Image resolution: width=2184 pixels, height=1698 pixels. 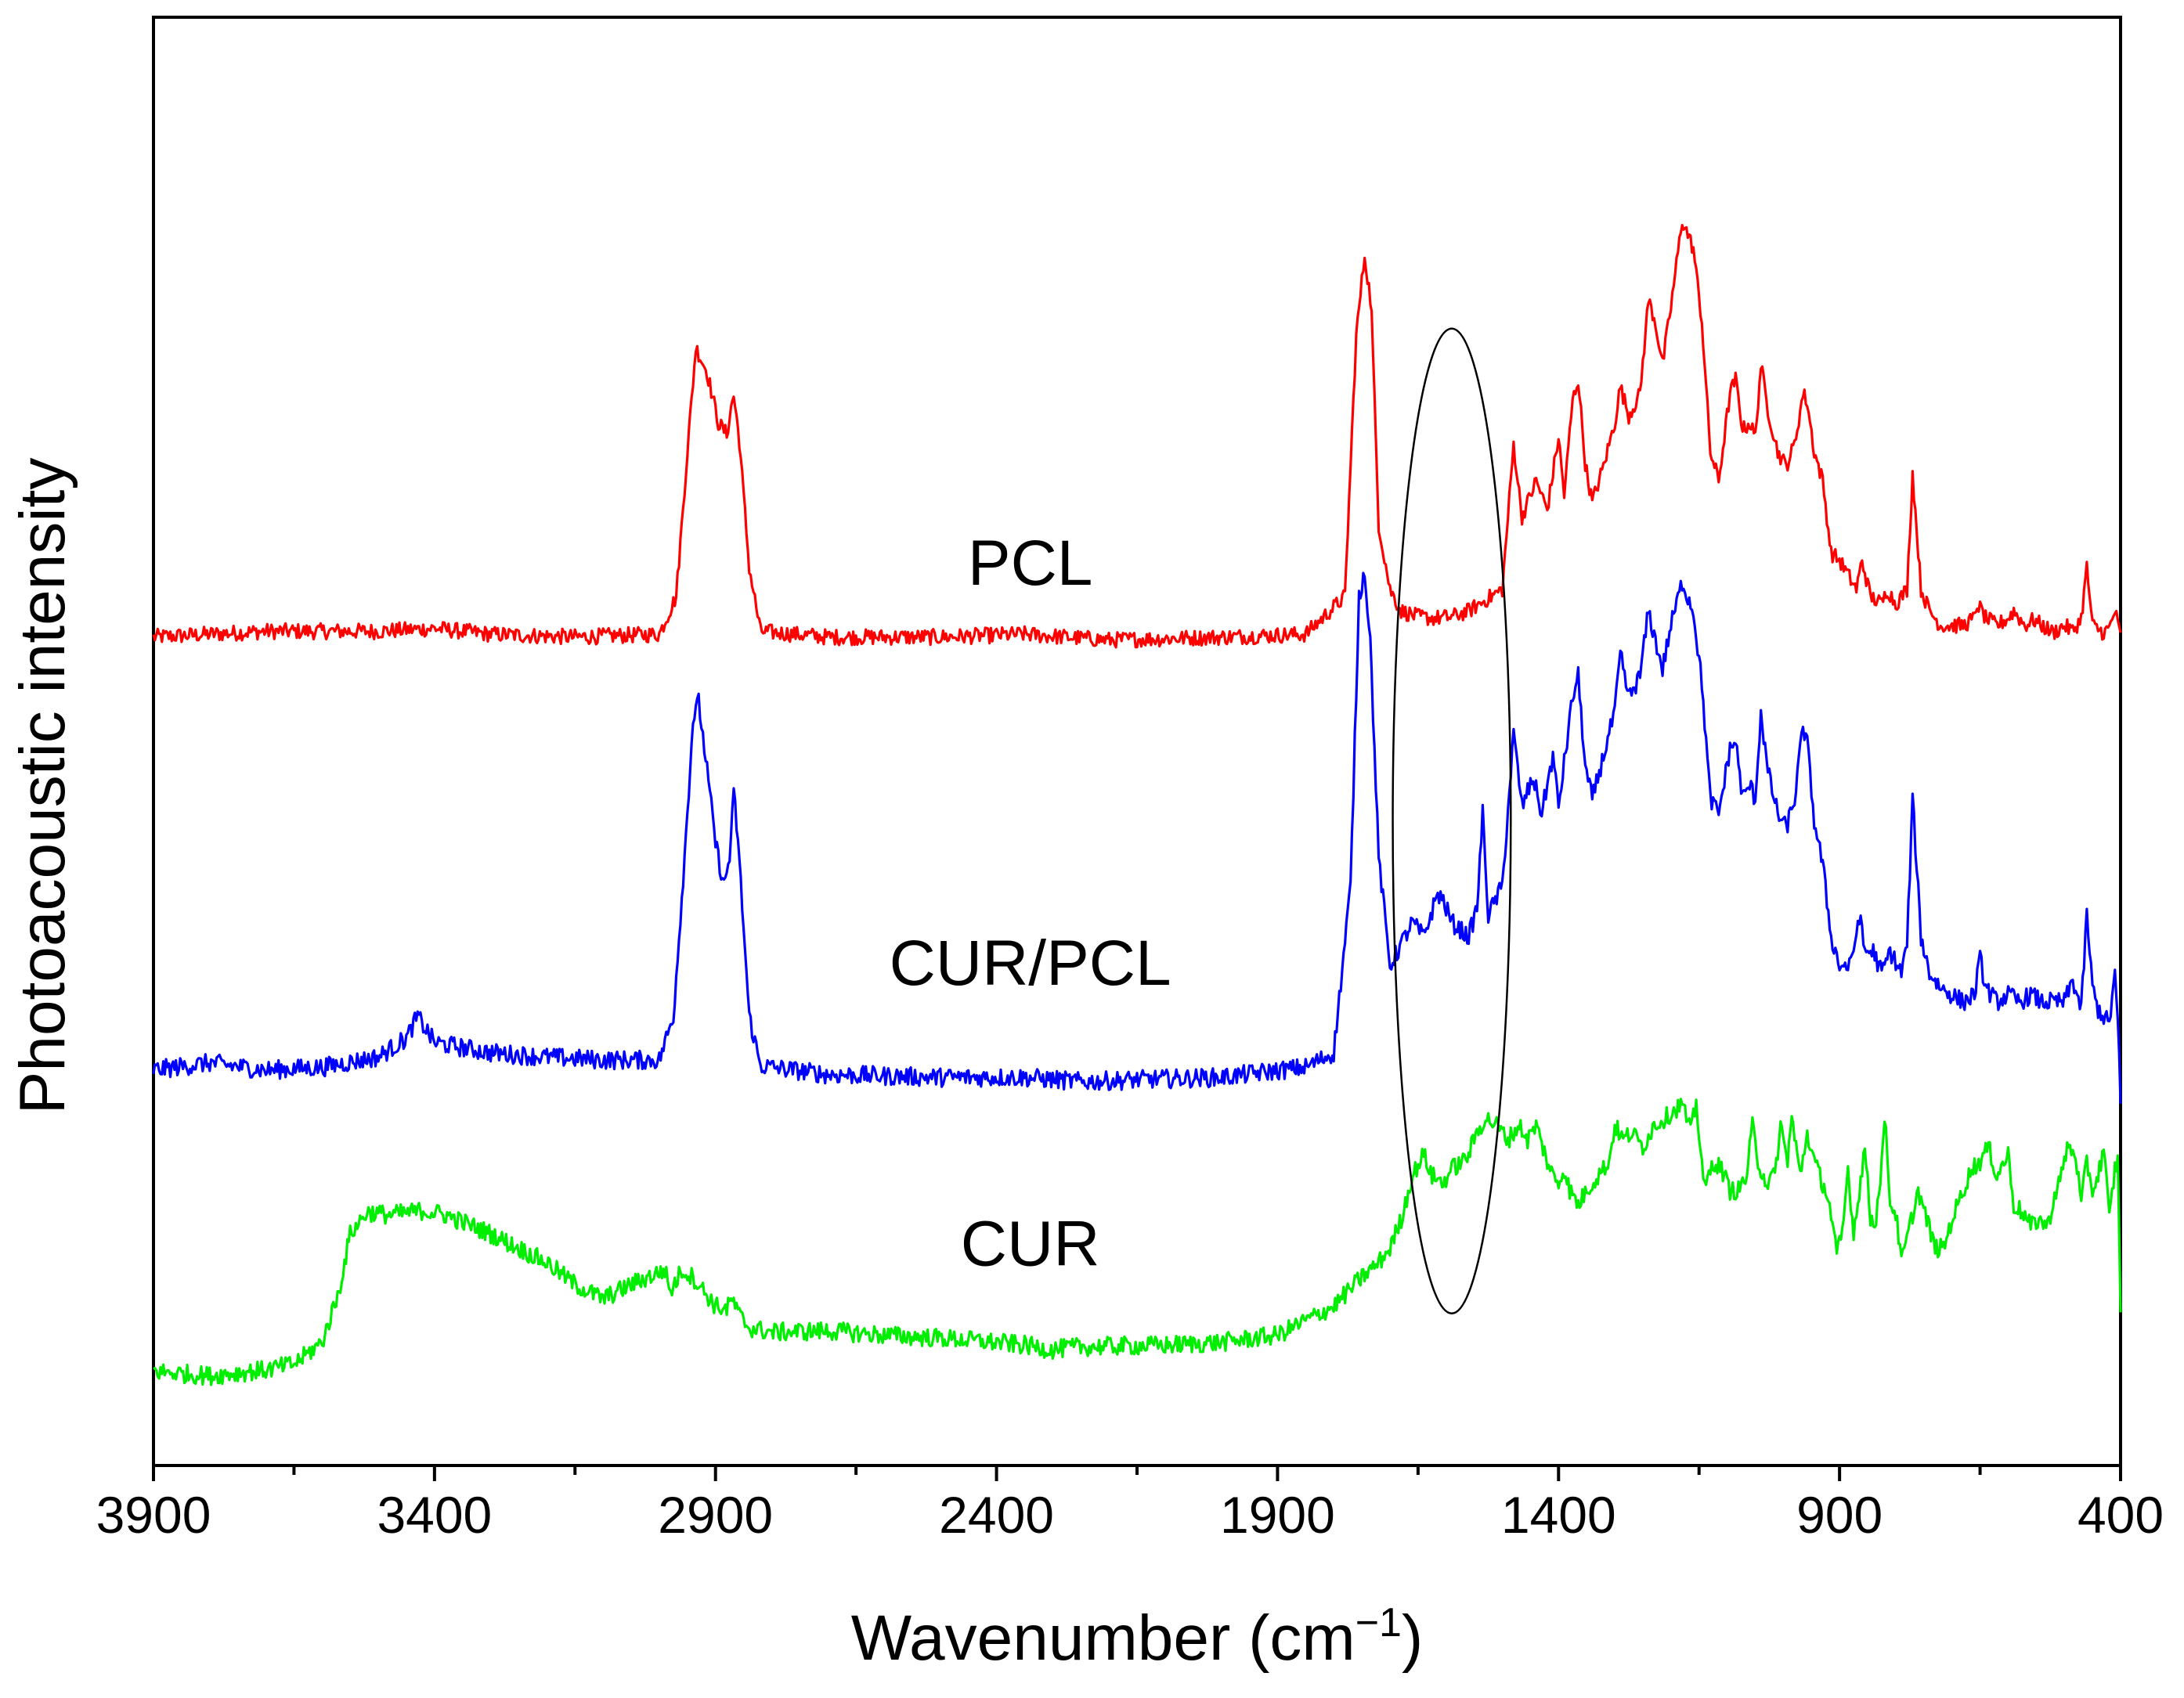 I want to click on series-label-pcl: PCL, so click(x=1030, y=563).